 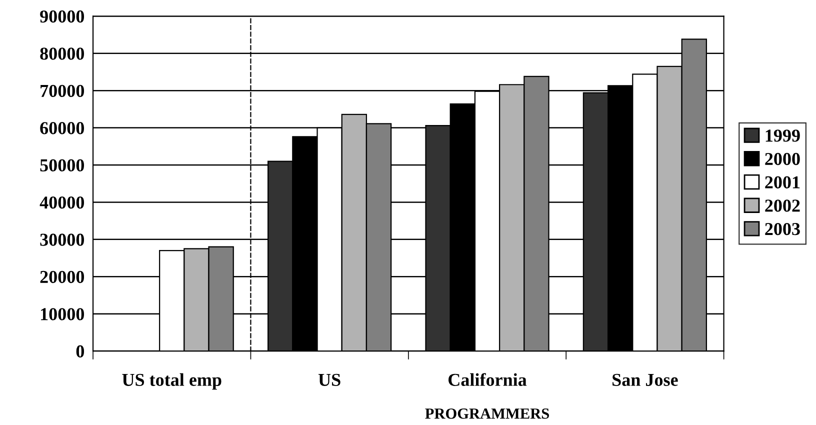 What do you see at coordinates (62, 128) in the screenshot?
I see `y-tick-label: 60000` at bounding box center [62, 128].